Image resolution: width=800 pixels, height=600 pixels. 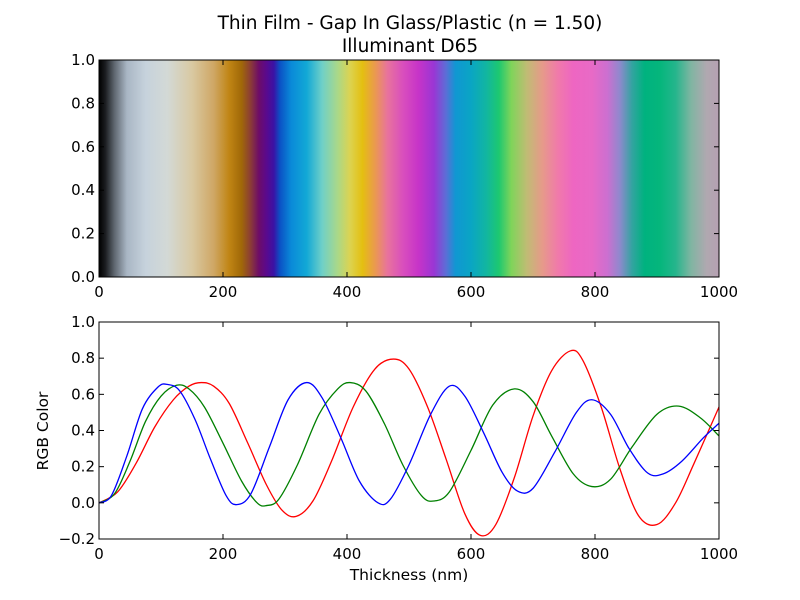 I want to click on x-axis-label: Thickness (nm), so click(x=409, y=575).